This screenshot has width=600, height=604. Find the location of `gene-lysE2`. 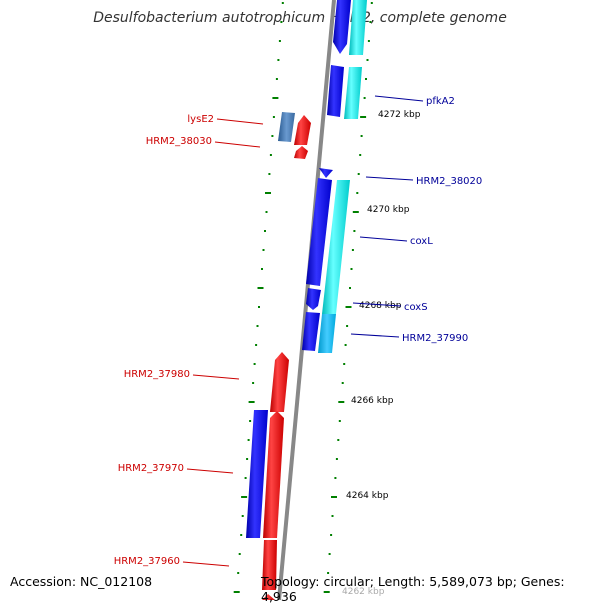

gene-lysE2 is located at coordinates (286, 127).